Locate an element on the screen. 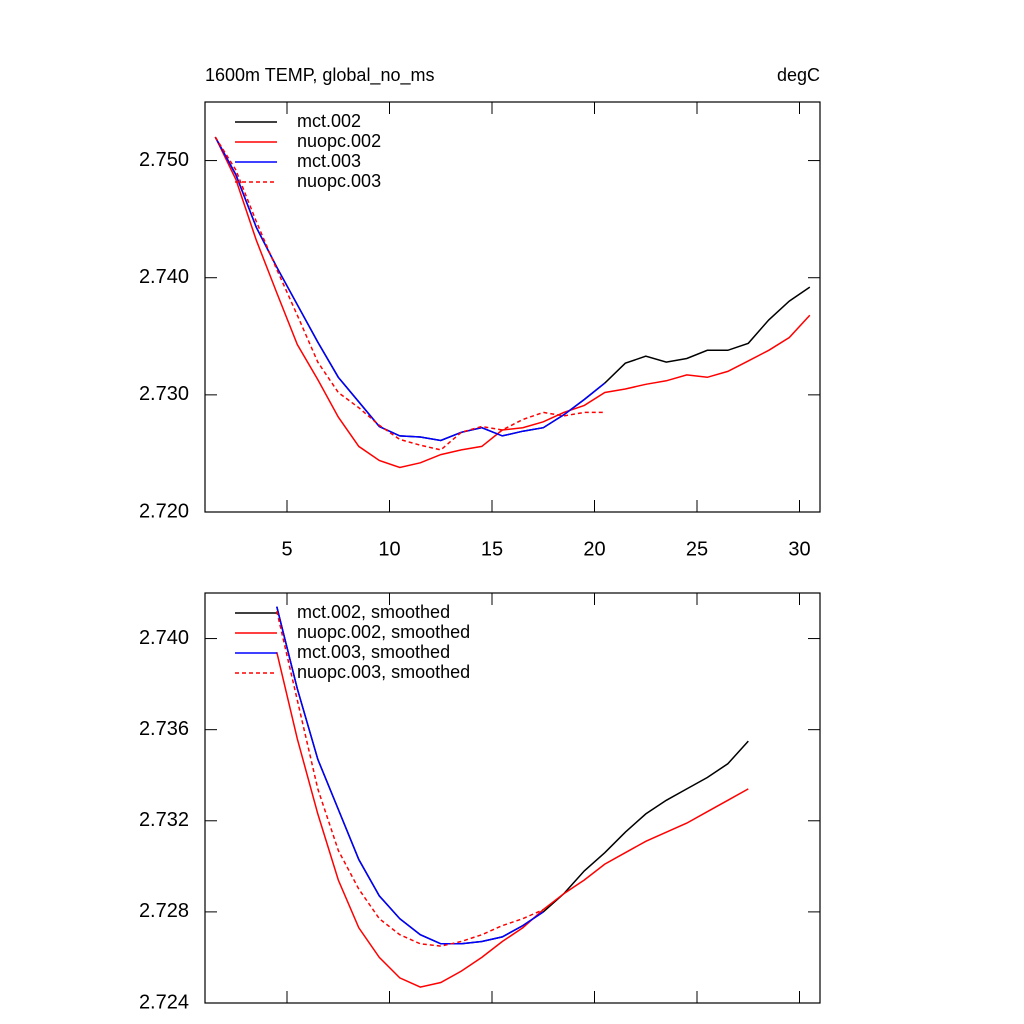 This screenshot has width=1024, height=1024. x-tick-label: 30 is located at coordinates (799, 549).